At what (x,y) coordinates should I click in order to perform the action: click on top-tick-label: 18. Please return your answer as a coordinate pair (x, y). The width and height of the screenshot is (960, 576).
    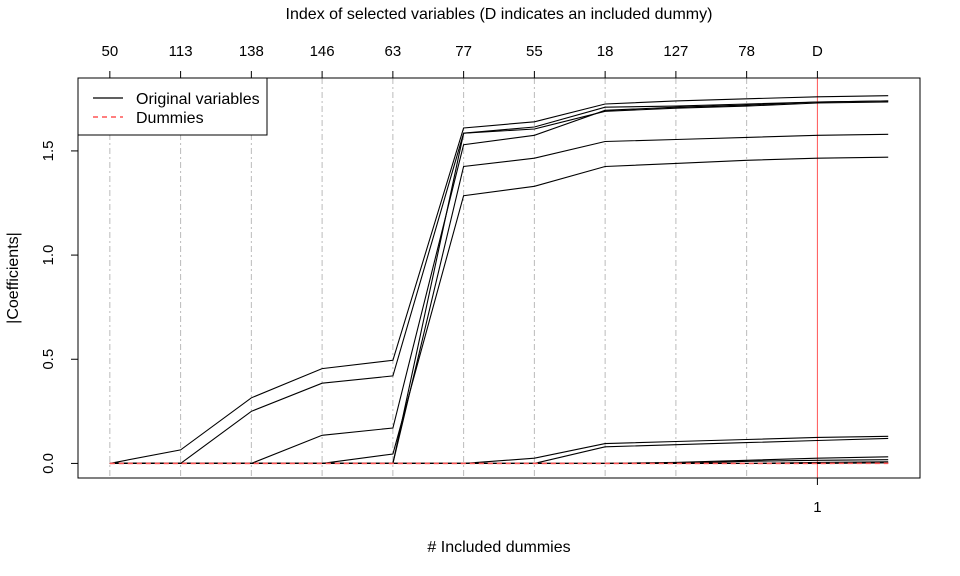
    Looking at the image, I should click on (605, 51).